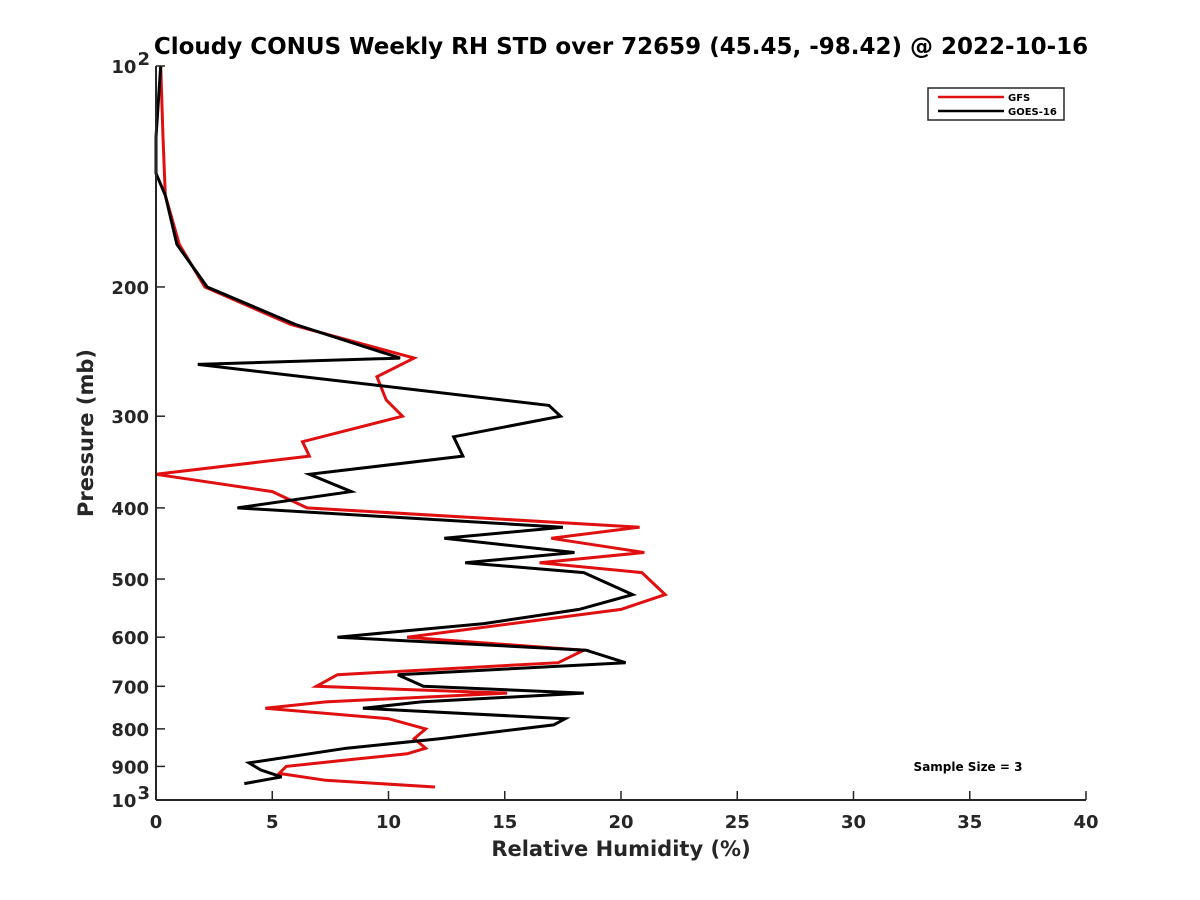  What do you see at coordinates (504, 822) in the screenshot?
I see `x-tick-label: 15` at bounding box center [504, 822].